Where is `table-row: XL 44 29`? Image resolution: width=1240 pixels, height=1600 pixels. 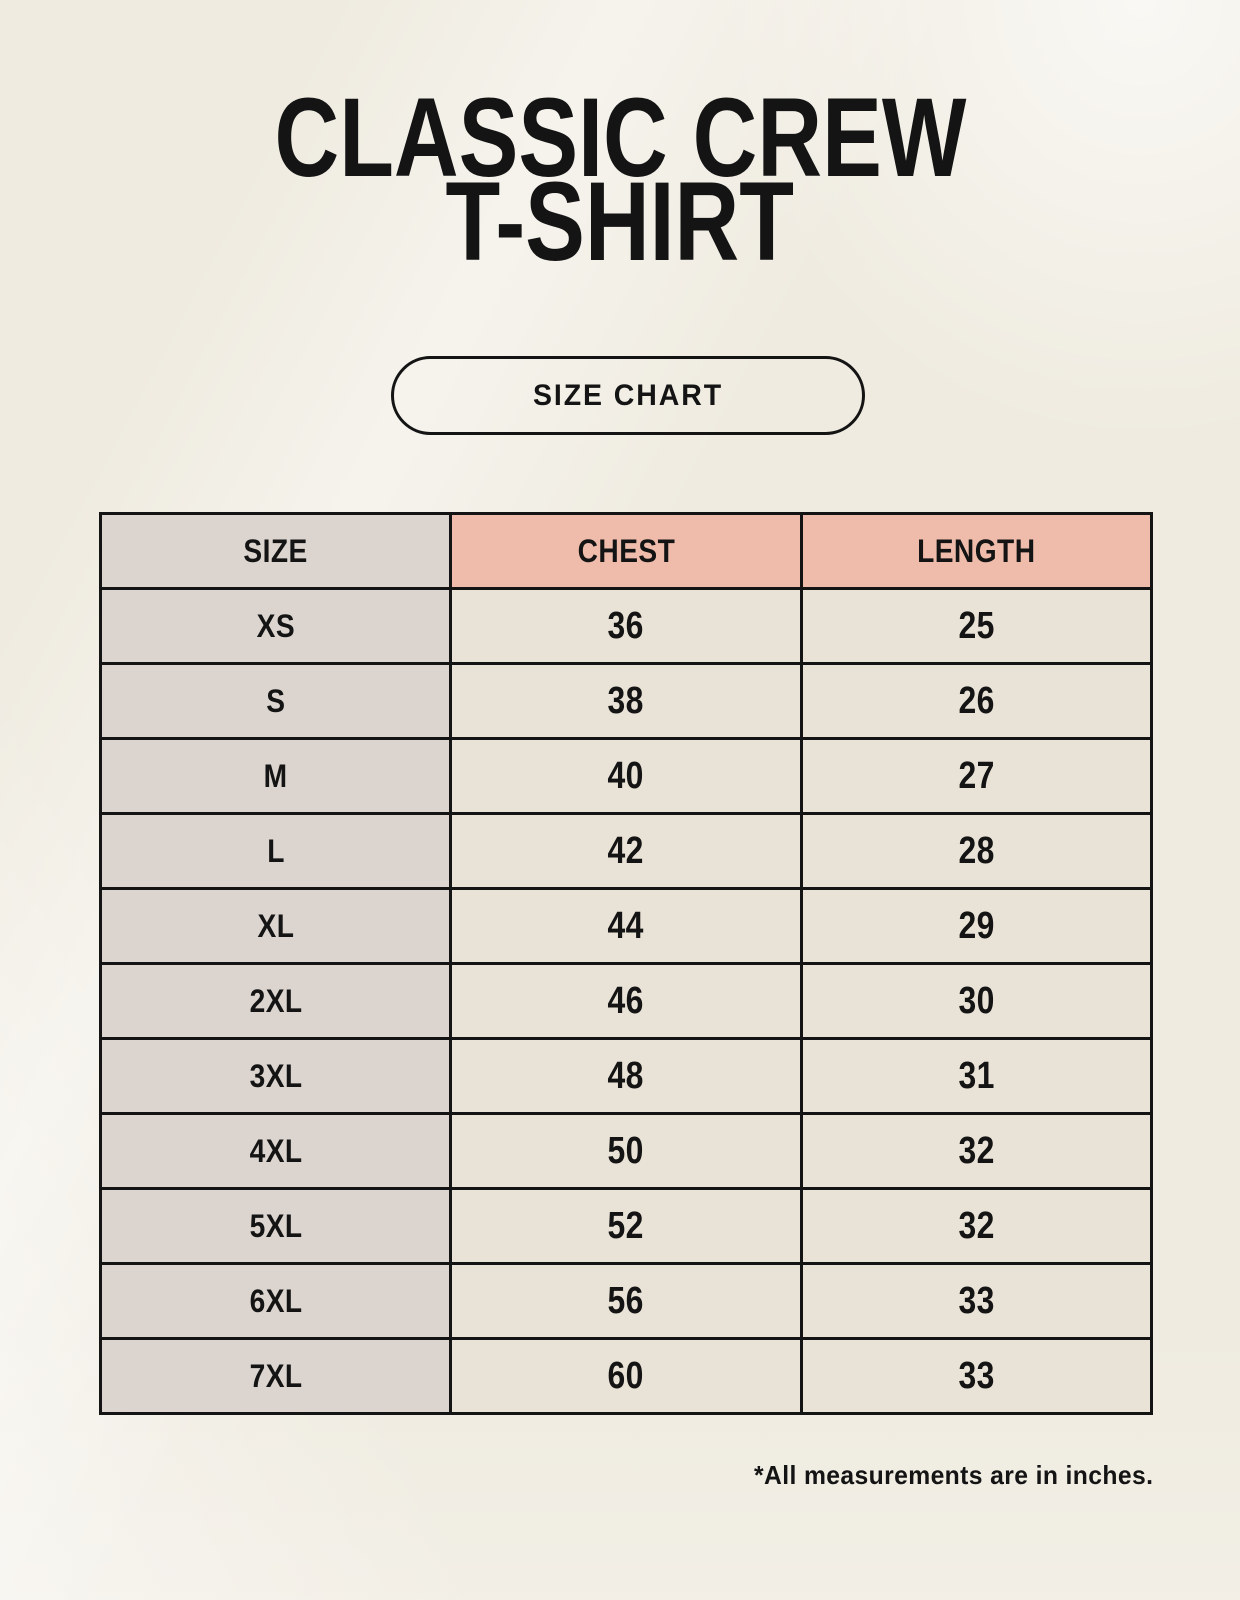
table-row: XL 44 29 is located at coordinates (626, 926).